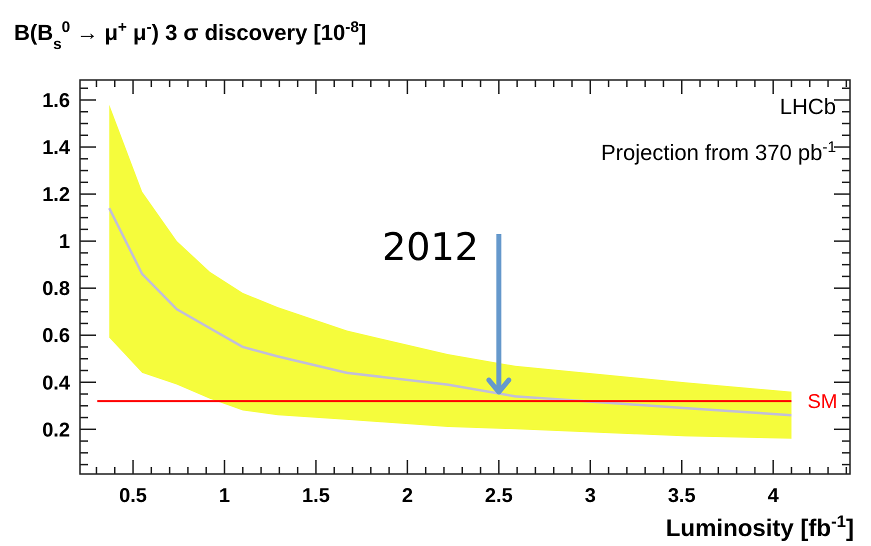  I want to click on annotation: LHCb, so click(808, 106).